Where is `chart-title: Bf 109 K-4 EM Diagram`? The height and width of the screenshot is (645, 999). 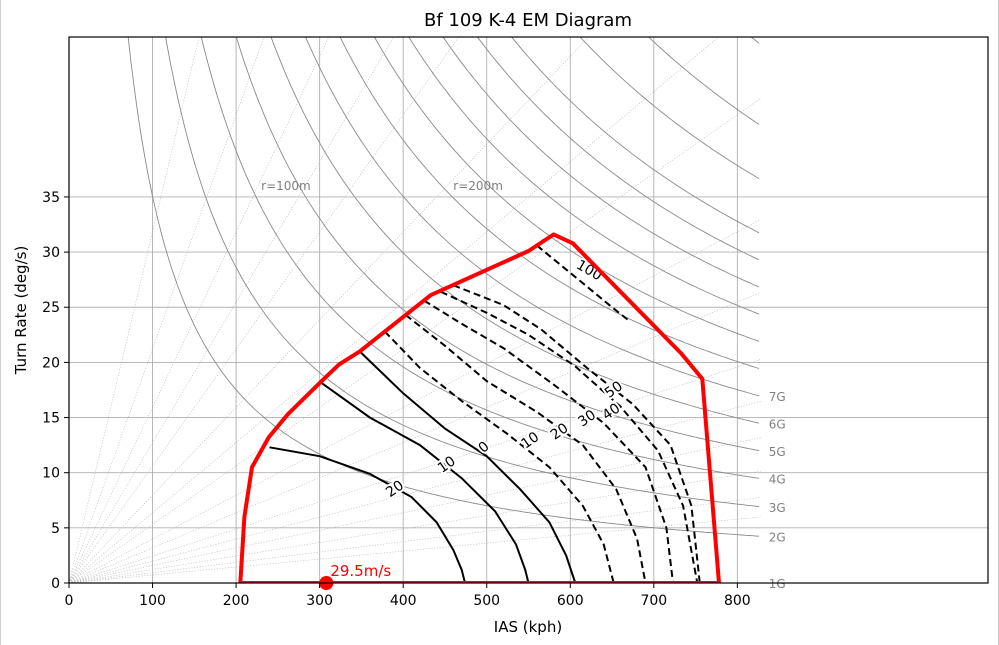 chart-title: Bf 109 K-4 EM Diagram is located at coordinates (528, 20).